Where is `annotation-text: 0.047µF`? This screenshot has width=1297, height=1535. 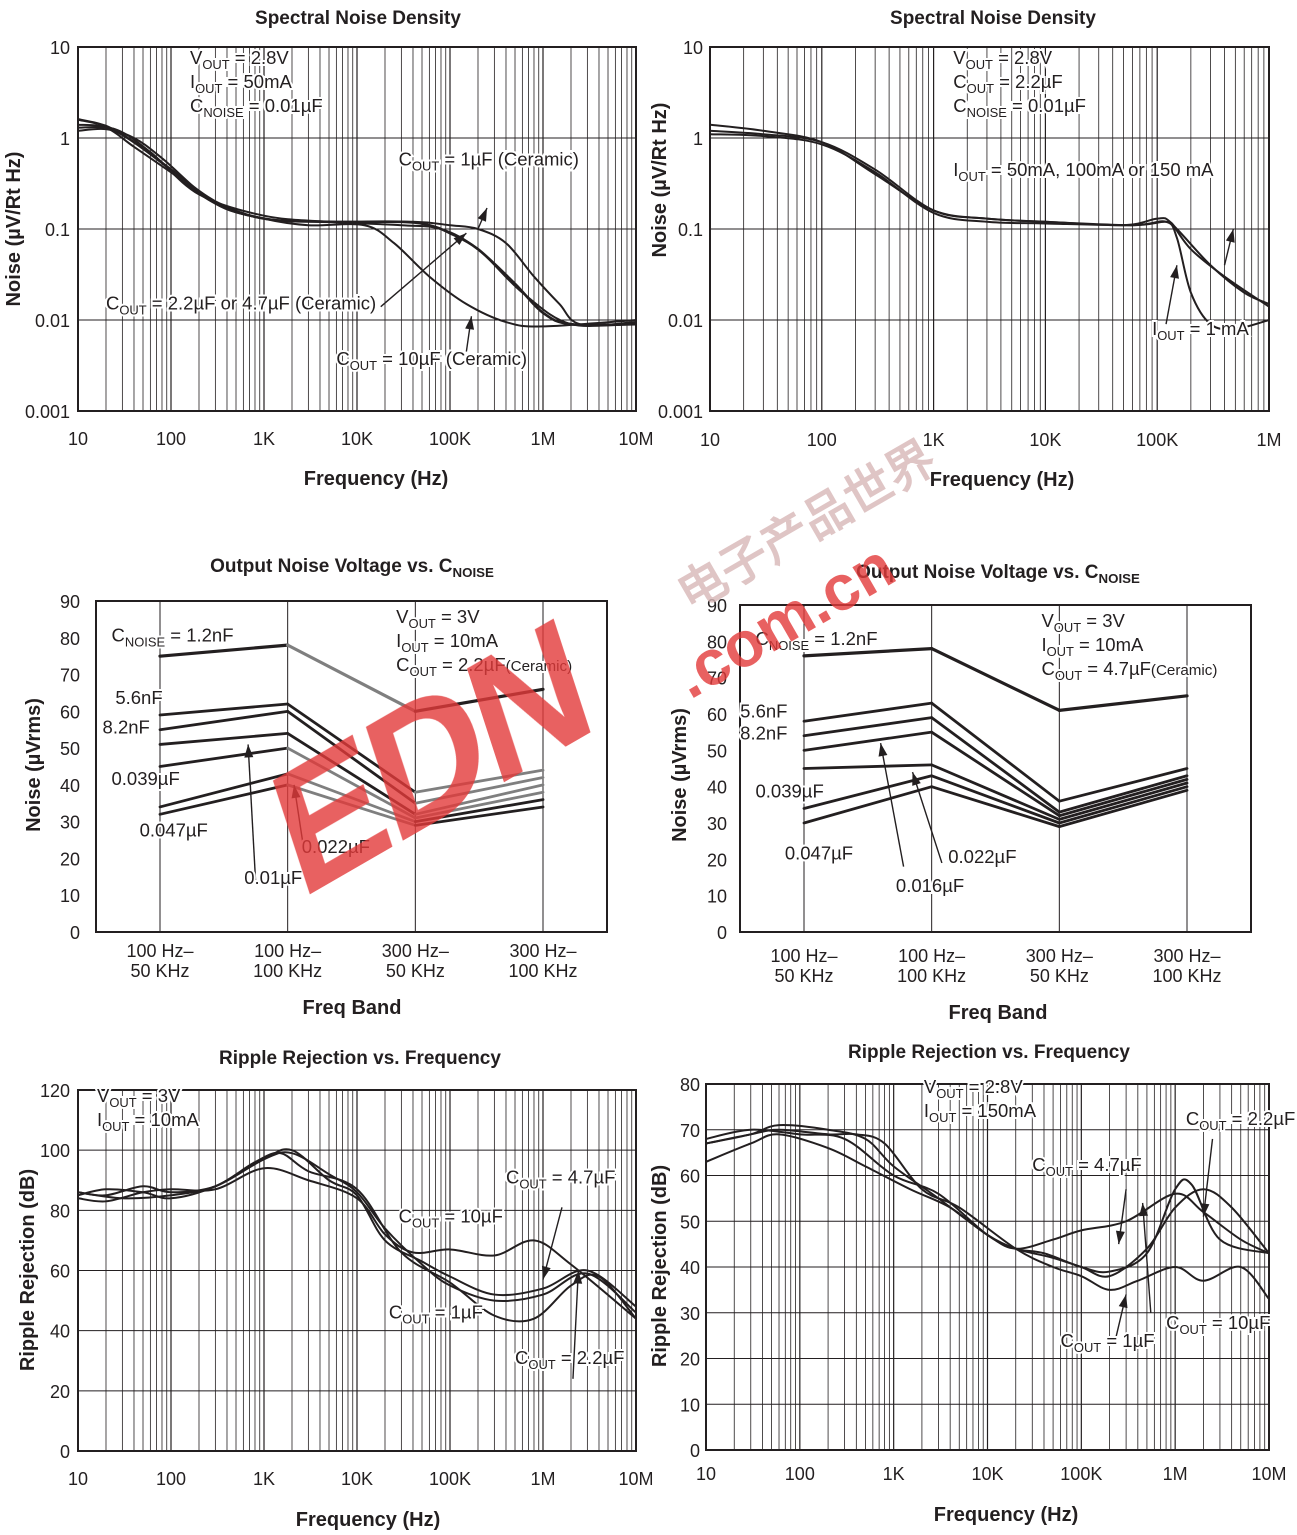
annotation-text: 0.047µF is located at coordinates (174, 829).